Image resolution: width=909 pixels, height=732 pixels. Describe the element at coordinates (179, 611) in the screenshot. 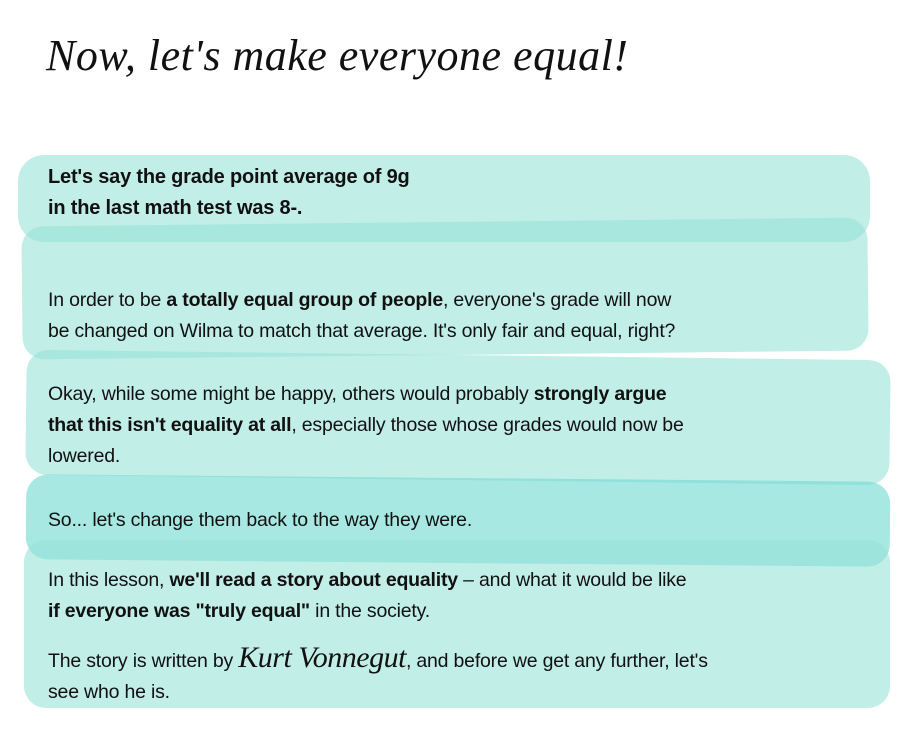

I see `bold-text: if everyone was "truly equal"` at that location.